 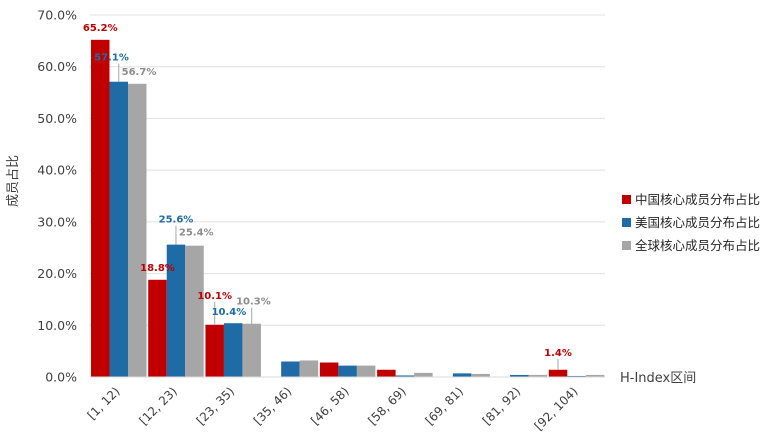 What do you see at coordinates (697, 222) in the screenshot?
I see `legend-label: 美国核心成员分布占比` at bounding box center [697, 222].